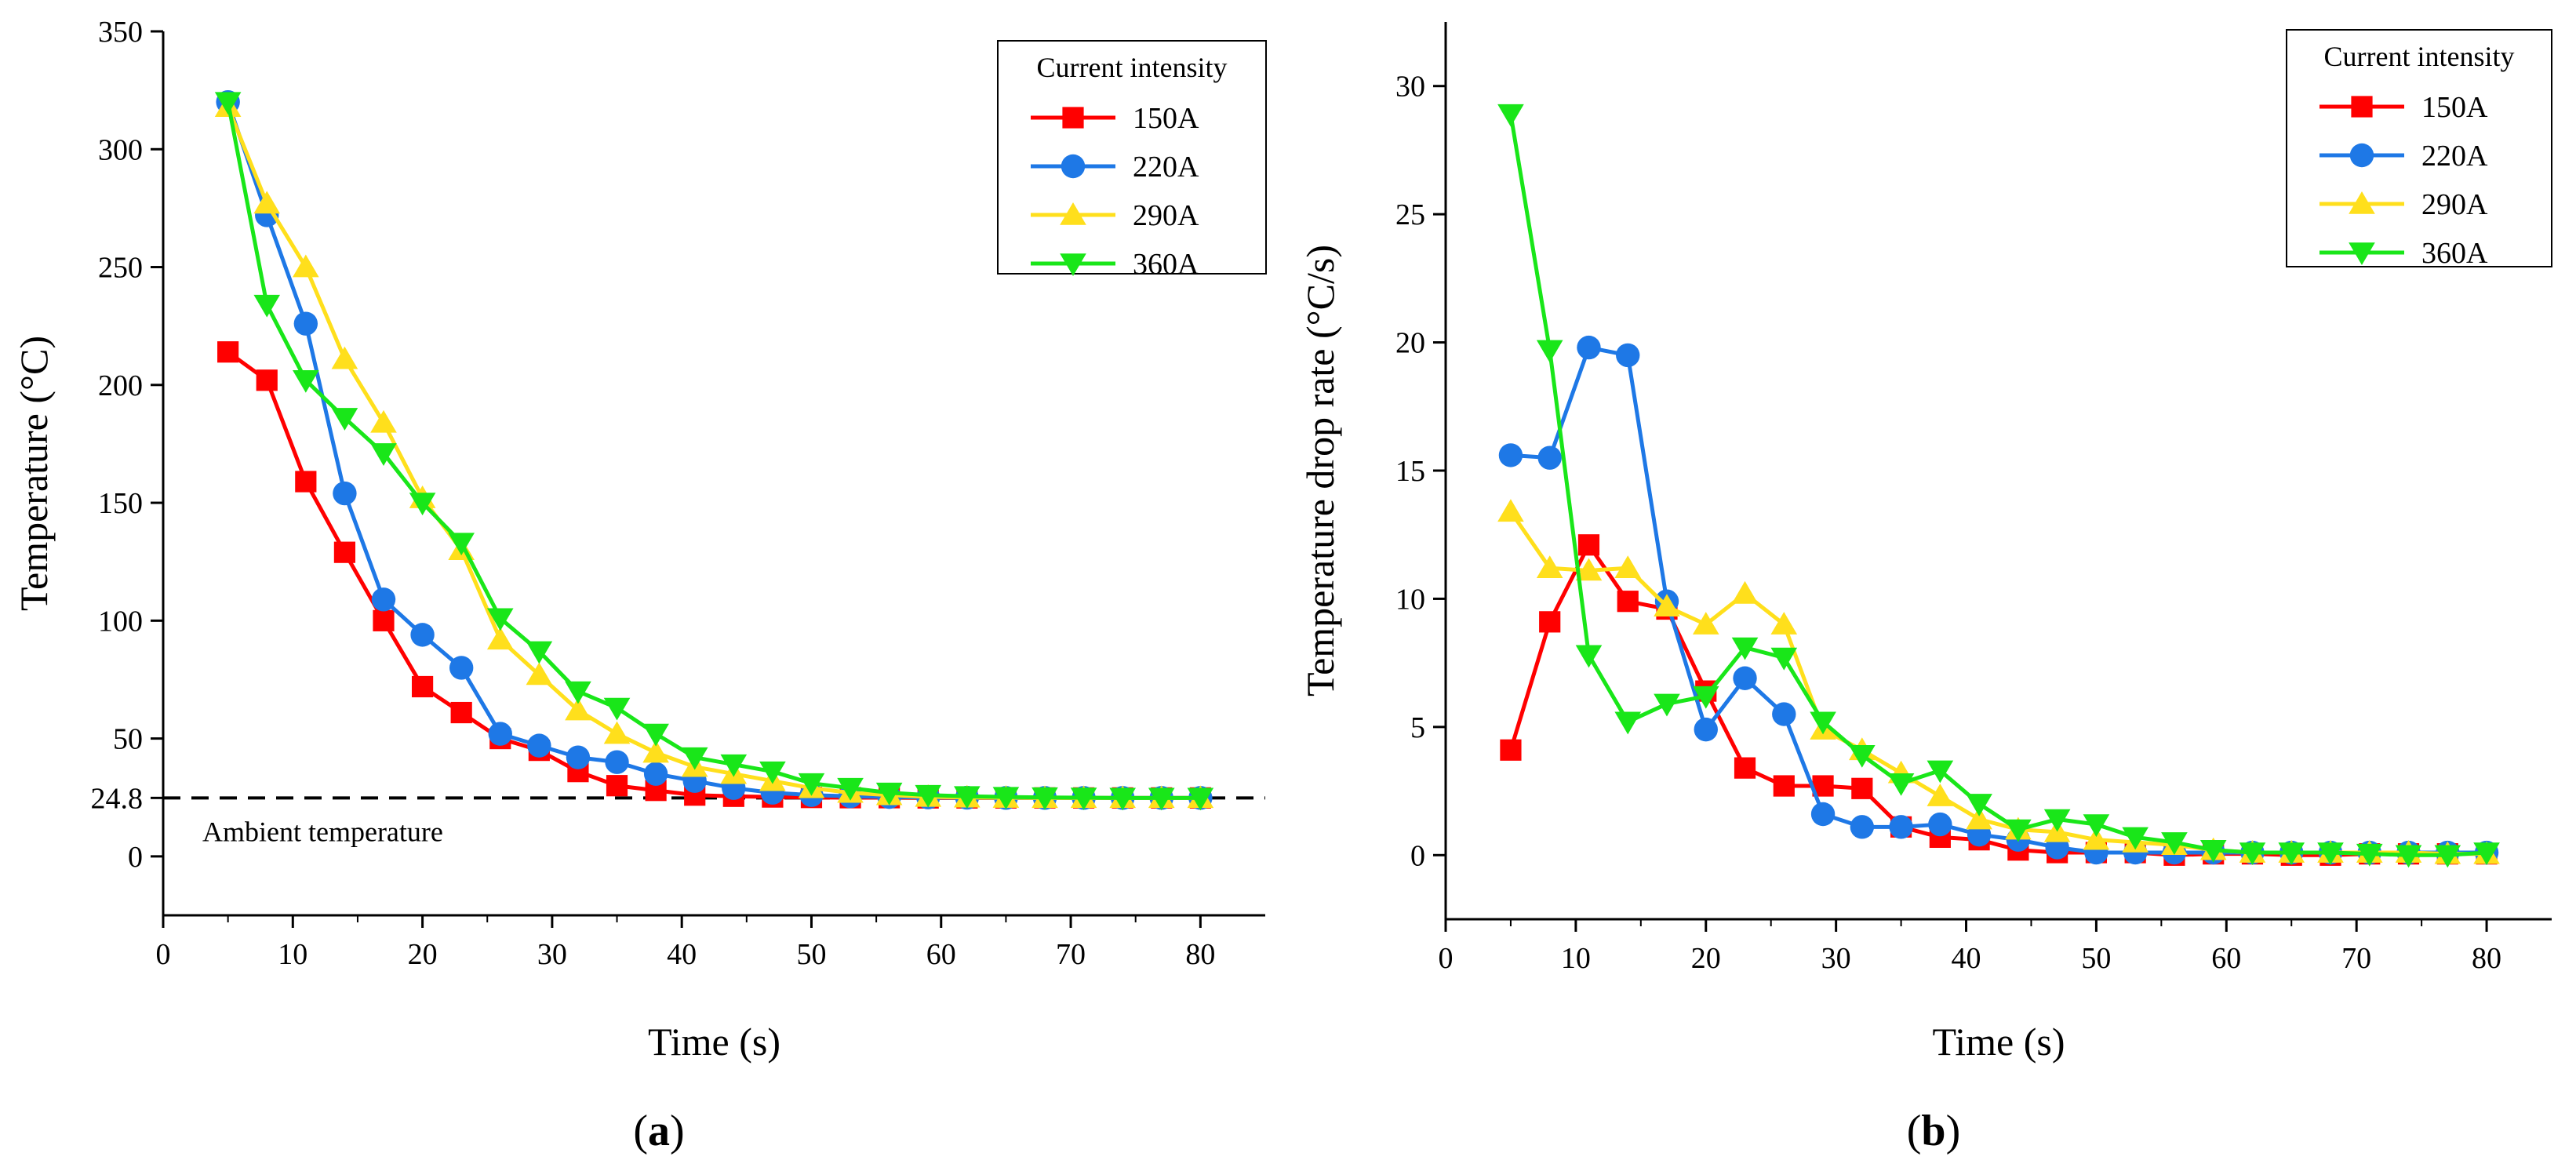 The image size is (2576, 1171). I want to click on series-290A, so click(1998, 681).